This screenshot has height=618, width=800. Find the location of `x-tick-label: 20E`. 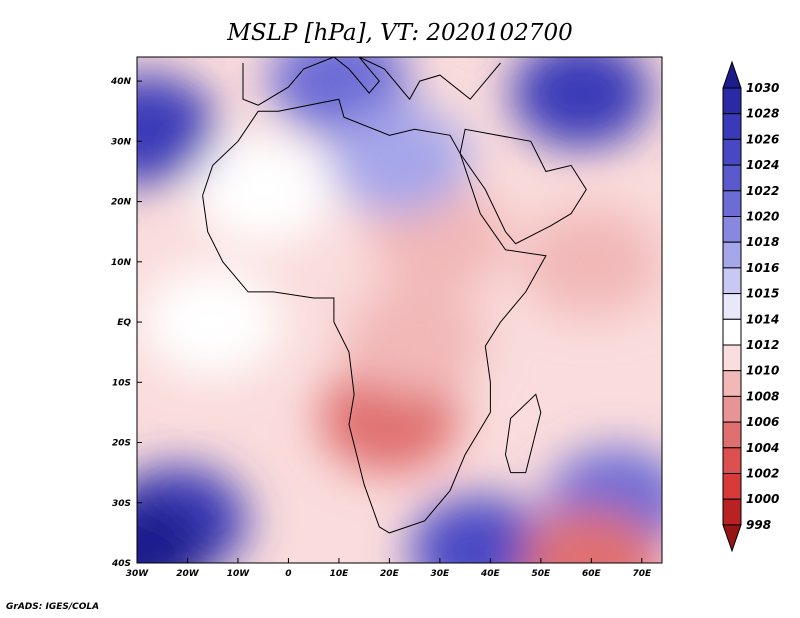

x-tick-label: 20E is located at coordinates (390, 574).